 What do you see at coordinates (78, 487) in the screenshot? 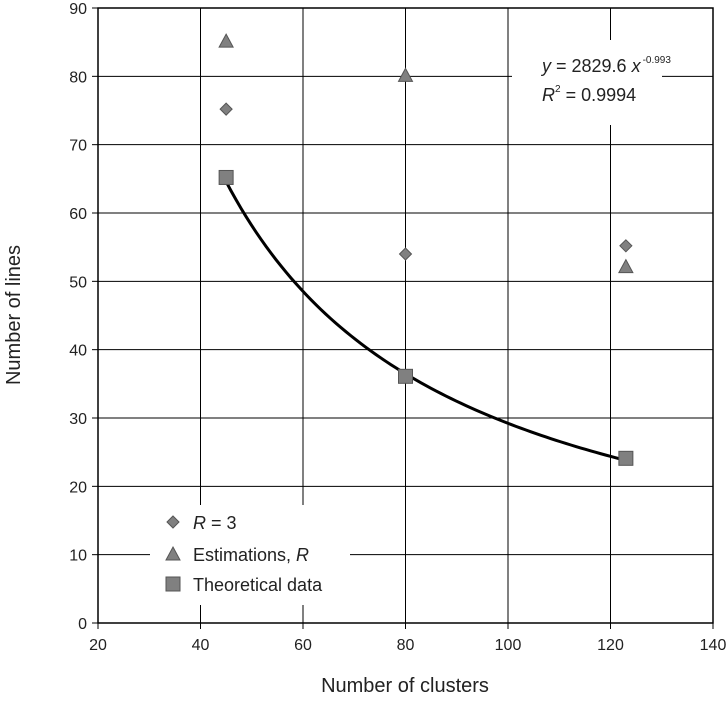
I see `y-tick-label: 20` at bounding box center [78, 487].